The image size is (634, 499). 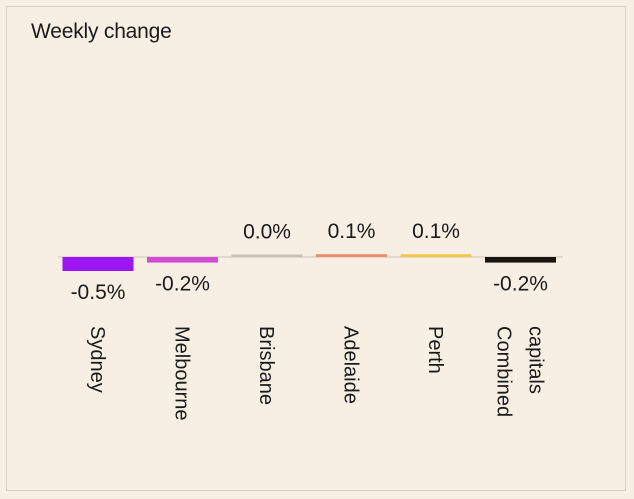 What do you see at coordinates (182, 373) in the screenshot?
I see `category-label: Melbourne` at bounding box center [182, 373].